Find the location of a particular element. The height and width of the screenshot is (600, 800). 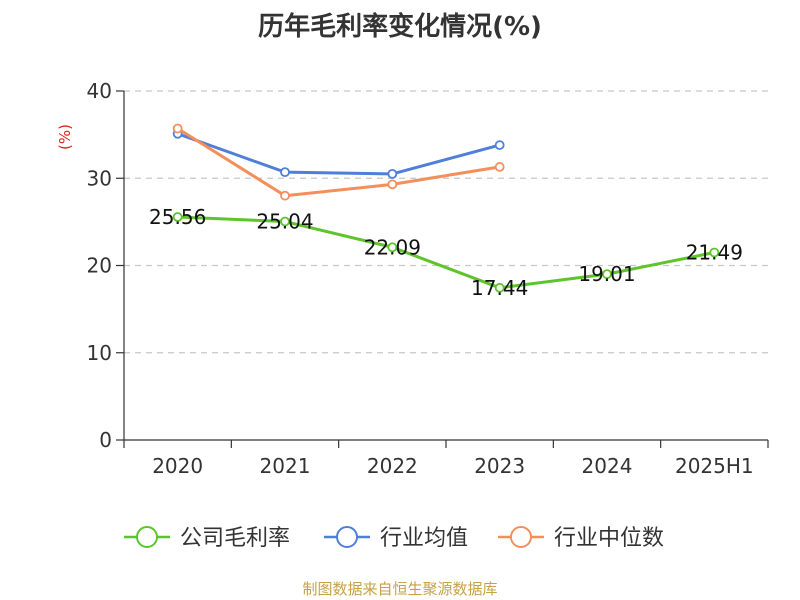

data-label: 21.49 is located at coordinates (714, 252).